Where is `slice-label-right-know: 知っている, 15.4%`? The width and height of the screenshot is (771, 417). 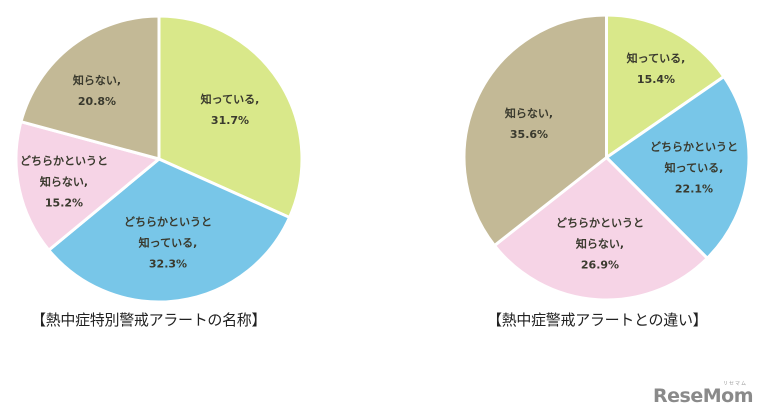
slice-label-right-know: 知っている, 15.4% is located at coordinates (656, 69).